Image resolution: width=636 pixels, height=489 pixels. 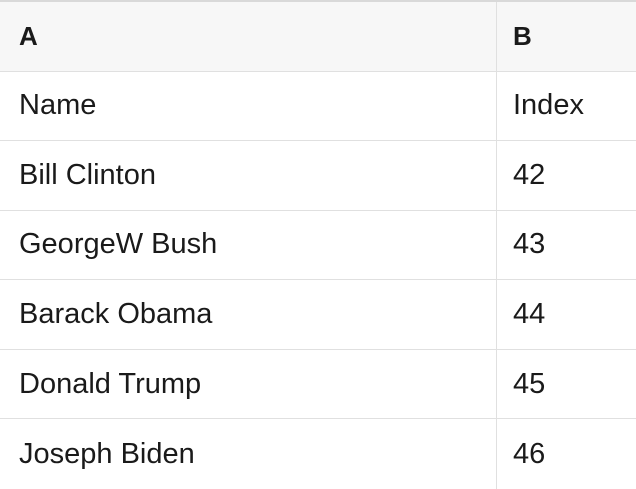 What do you see at coordinates (566, 36) in the screenshot?
I see `column-header-b: B` at bounding box center [566, 36].